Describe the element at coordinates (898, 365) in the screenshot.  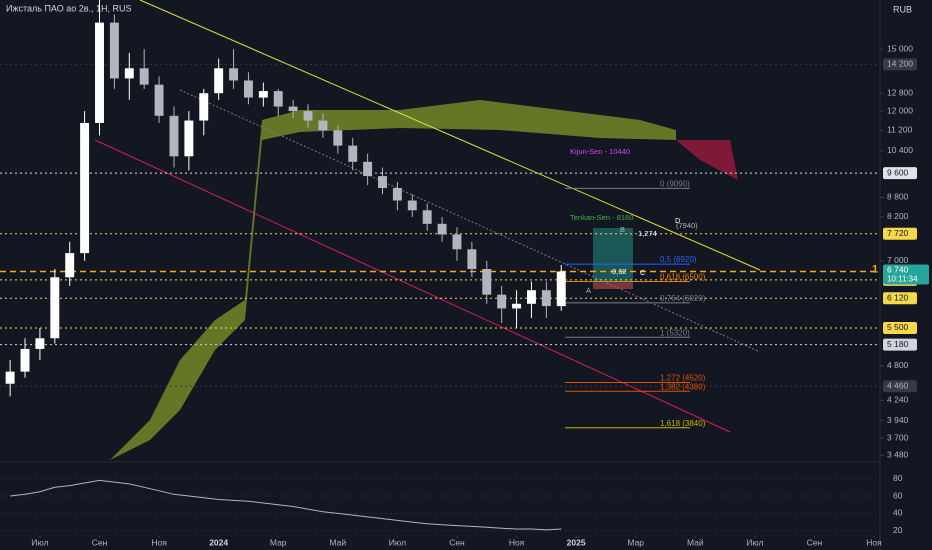
I see `y-tick-label: 4 800` at that location.